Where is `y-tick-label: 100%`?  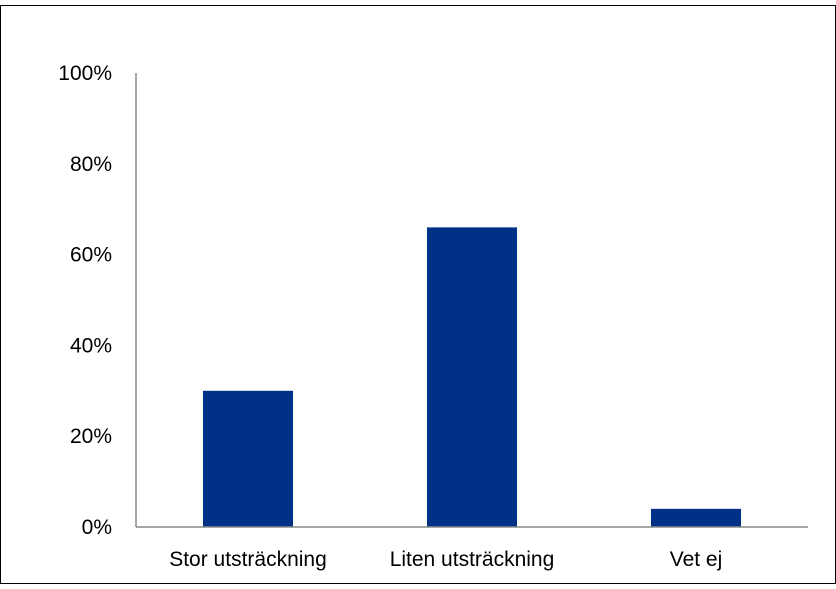
y-tick-label: 100% is located at coordinates (85, 73).